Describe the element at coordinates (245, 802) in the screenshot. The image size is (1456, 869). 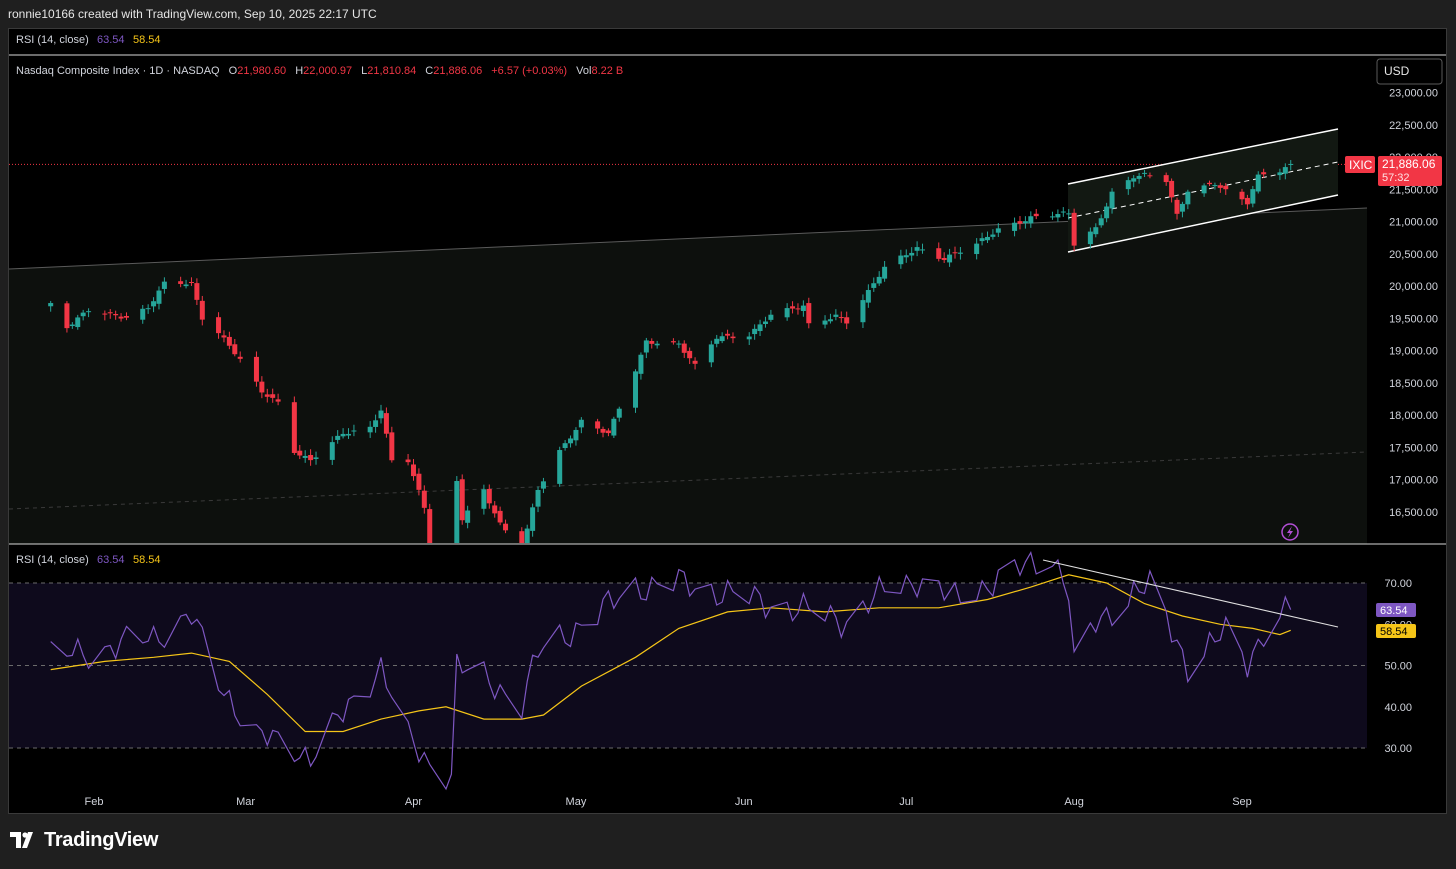
I see `time-axis-tick: Mar` at that location.